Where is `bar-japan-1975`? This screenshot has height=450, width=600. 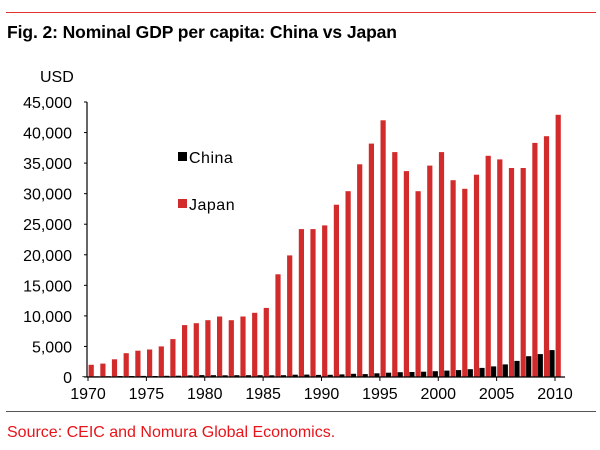
bar-japan-1975 is located at coordinates (150, 363).